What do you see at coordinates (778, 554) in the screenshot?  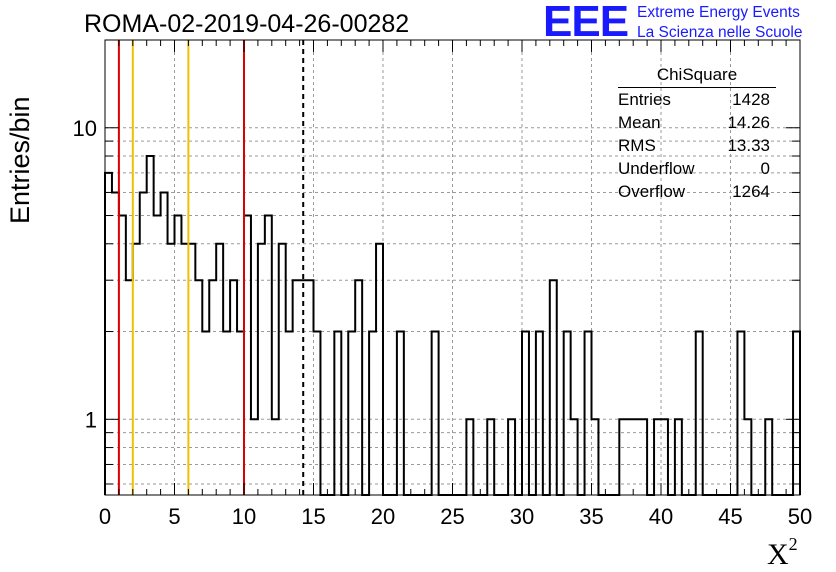 I see `x-axis-label-base: X` at bounding box center [778, 554].